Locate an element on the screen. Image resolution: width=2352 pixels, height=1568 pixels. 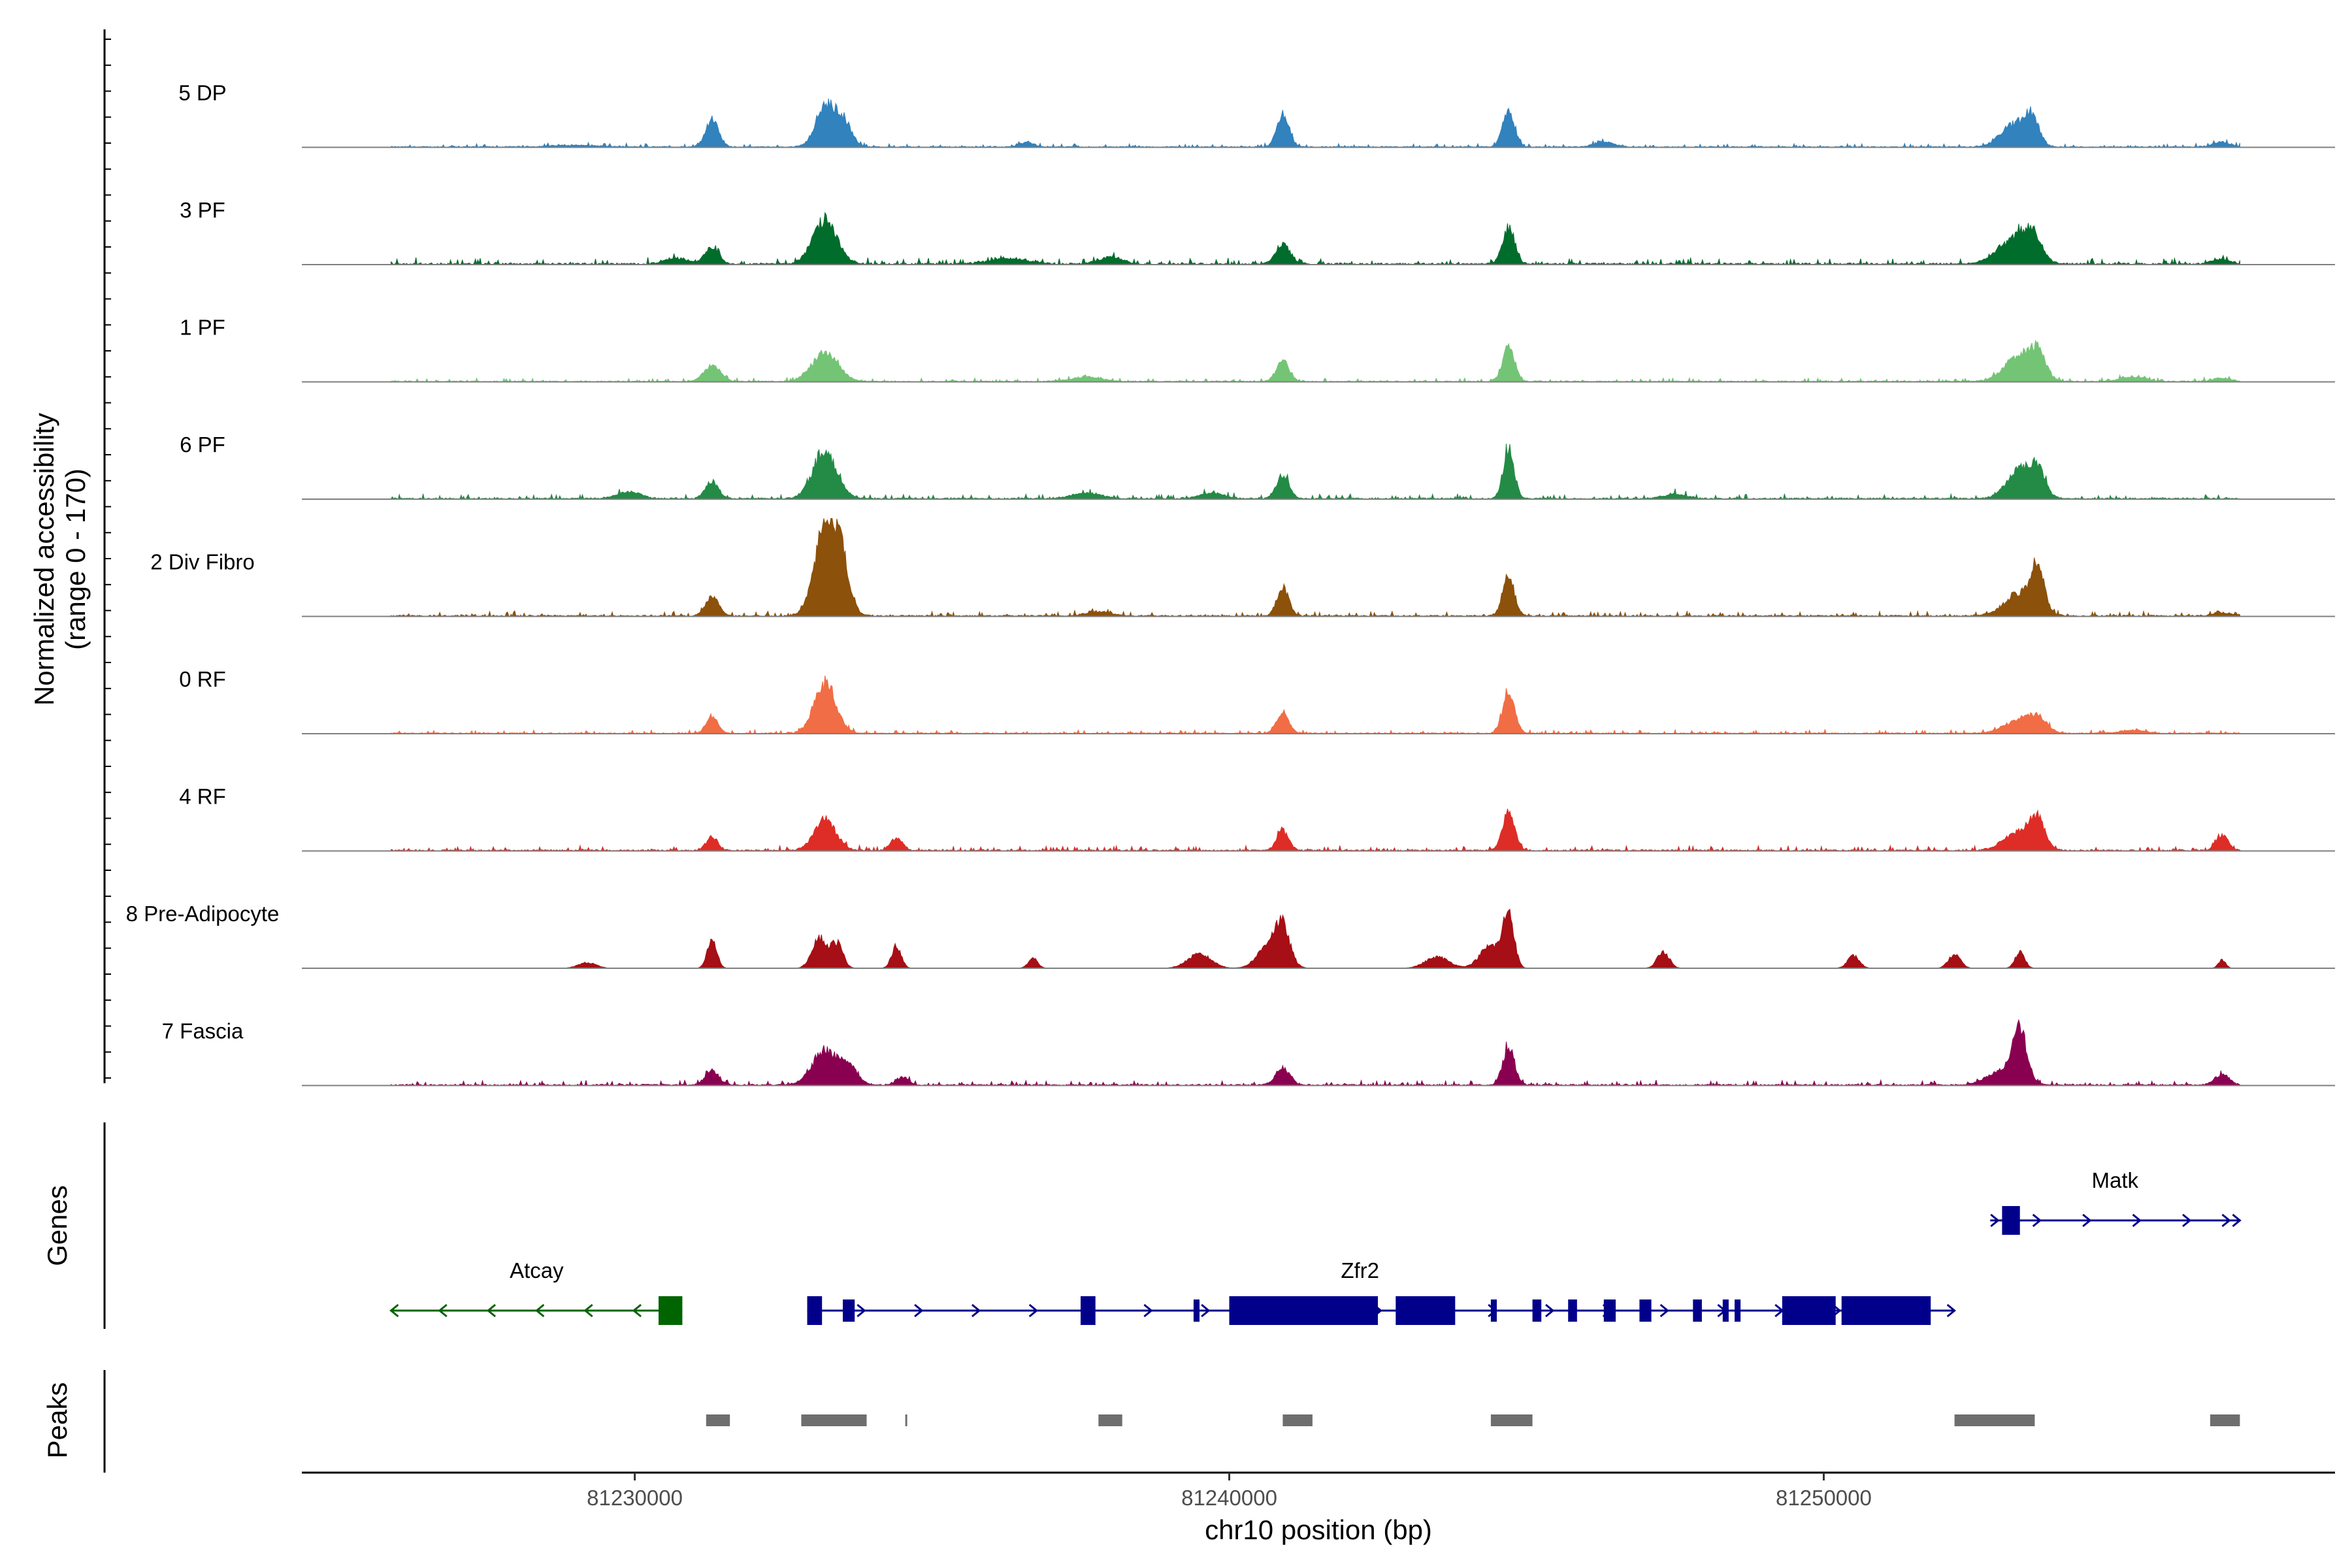
x-tick-label: 81250000 is located at coordinates (1824, 1498).